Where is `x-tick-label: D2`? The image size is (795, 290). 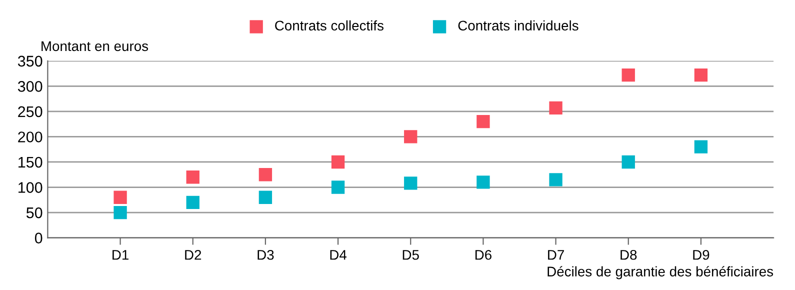
x-tick-label: D2 is located at coordinates (193, 255).